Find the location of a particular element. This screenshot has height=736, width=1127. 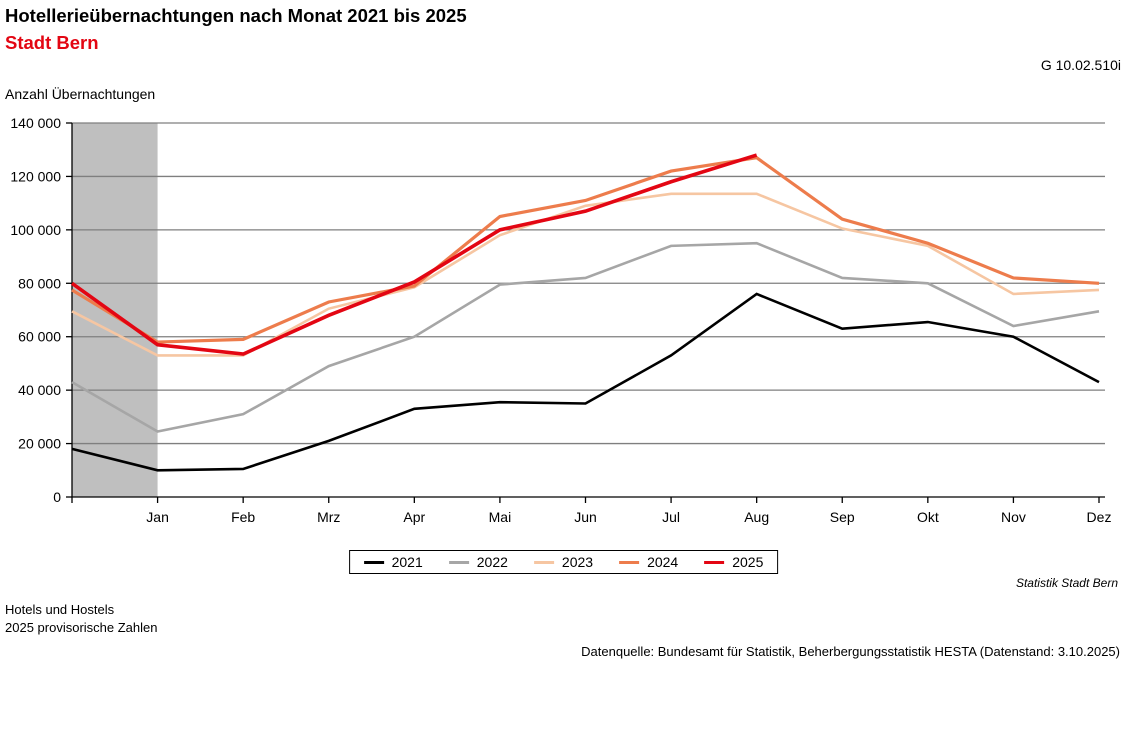

x-tick-label: Okt is located at coordinates (928, 517).